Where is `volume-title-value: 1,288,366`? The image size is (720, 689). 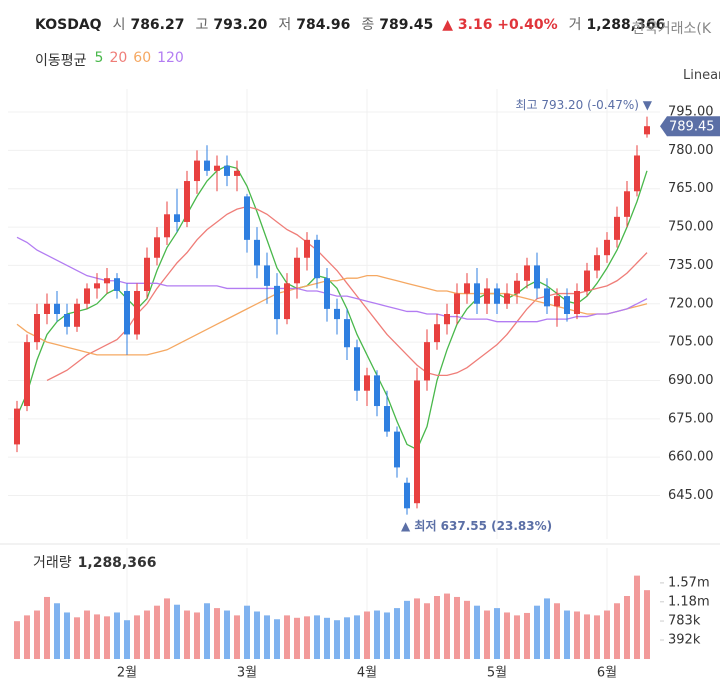
volume-title-value: 1,288,366 is located at coordinates (117, 563).